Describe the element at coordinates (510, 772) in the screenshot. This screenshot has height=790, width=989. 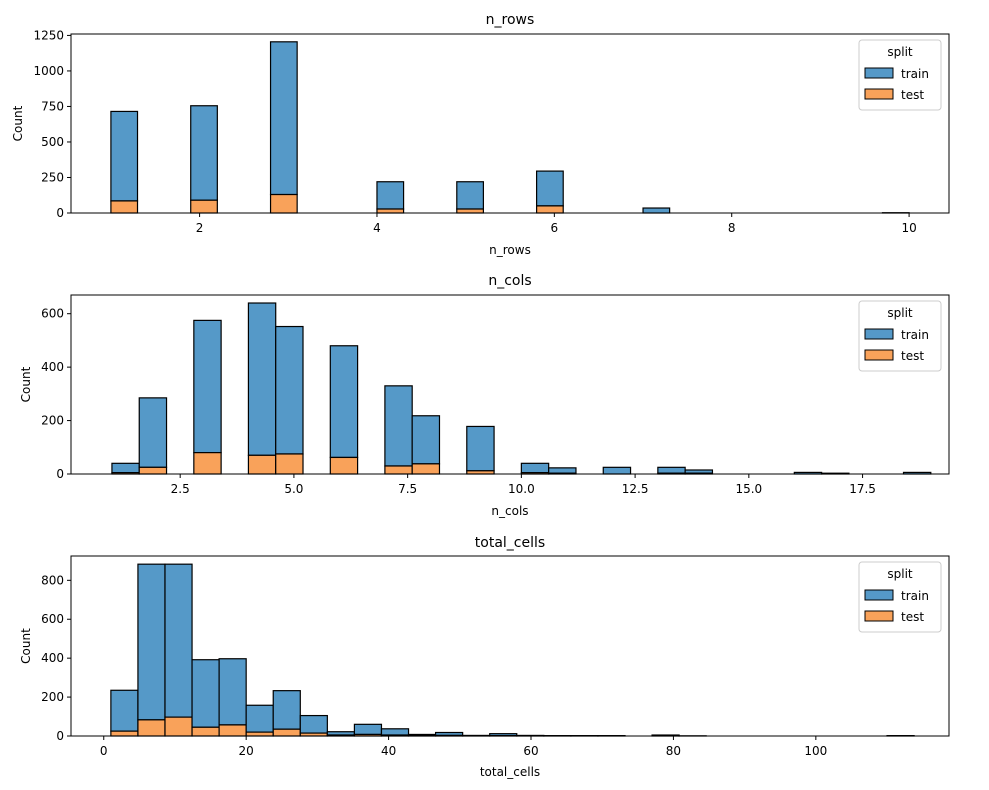
I see `x-axis-label: total_cells` at that location.